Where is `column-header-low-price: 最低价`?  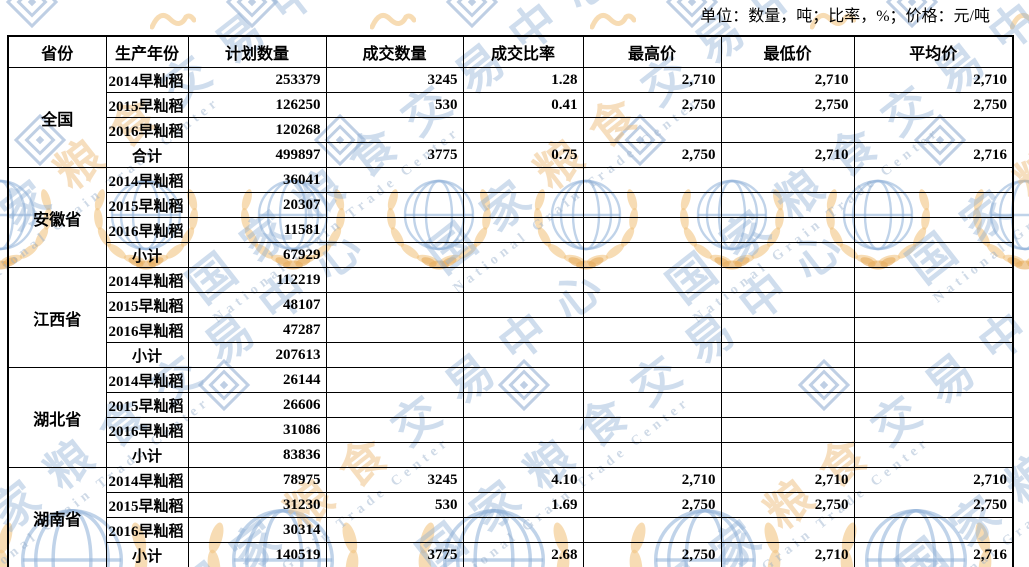 column-header-low-price: 最低价 is located at coordinates (787, 51).